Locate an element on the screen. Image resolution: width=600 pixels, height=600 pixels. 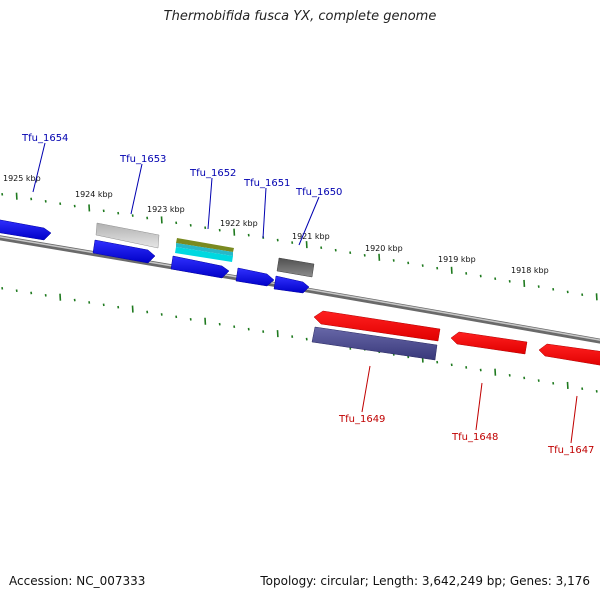
gene-label-tfu-1654: Tfu_1654 is located at coordinates (44, 138).